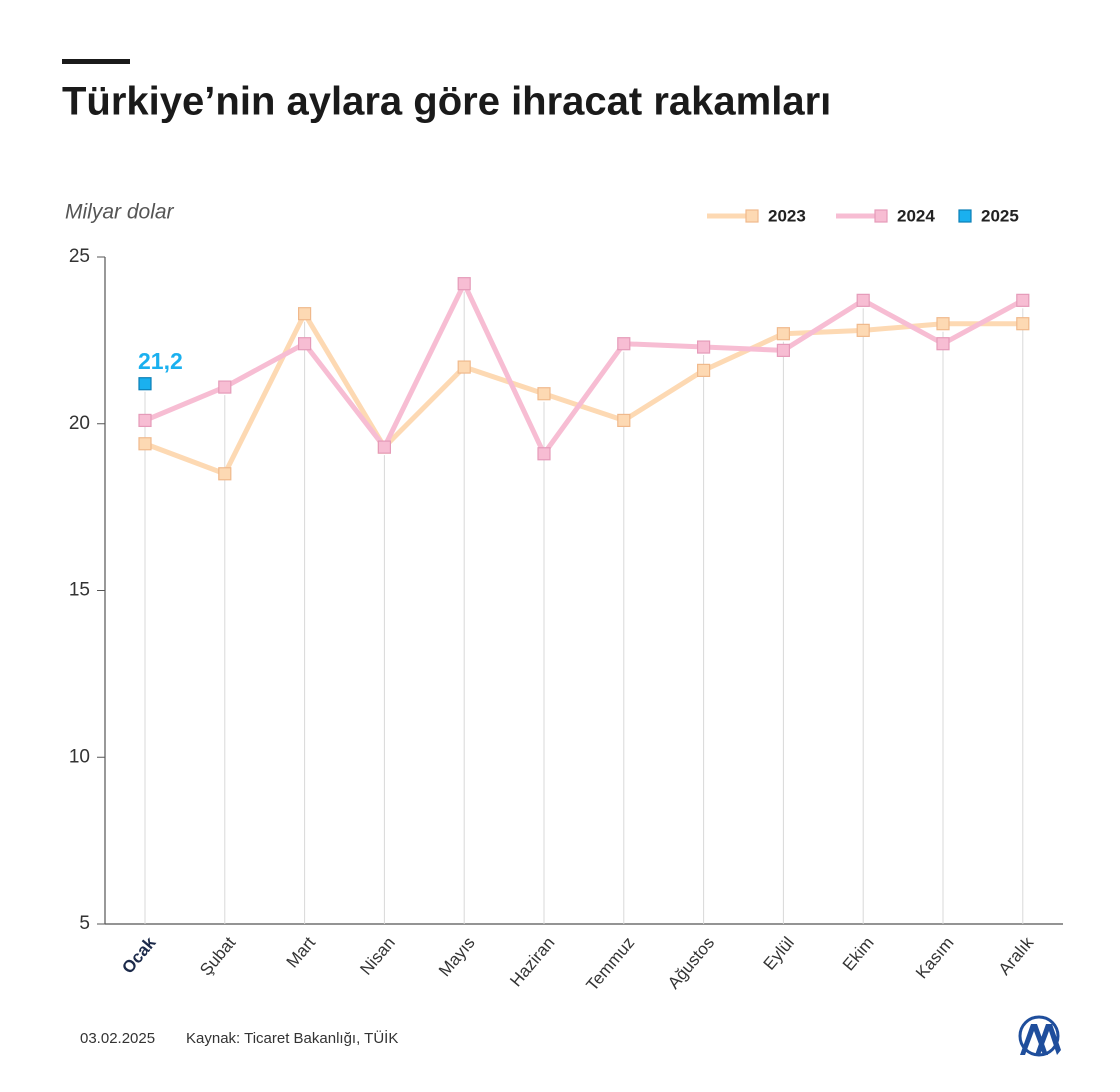 This screenshot has width=1120, height=1092. What do you see at coordinates (691, 962) in the screenshot?
I see `x-tick-label: Ağustos` at bounding box center [691, 962].